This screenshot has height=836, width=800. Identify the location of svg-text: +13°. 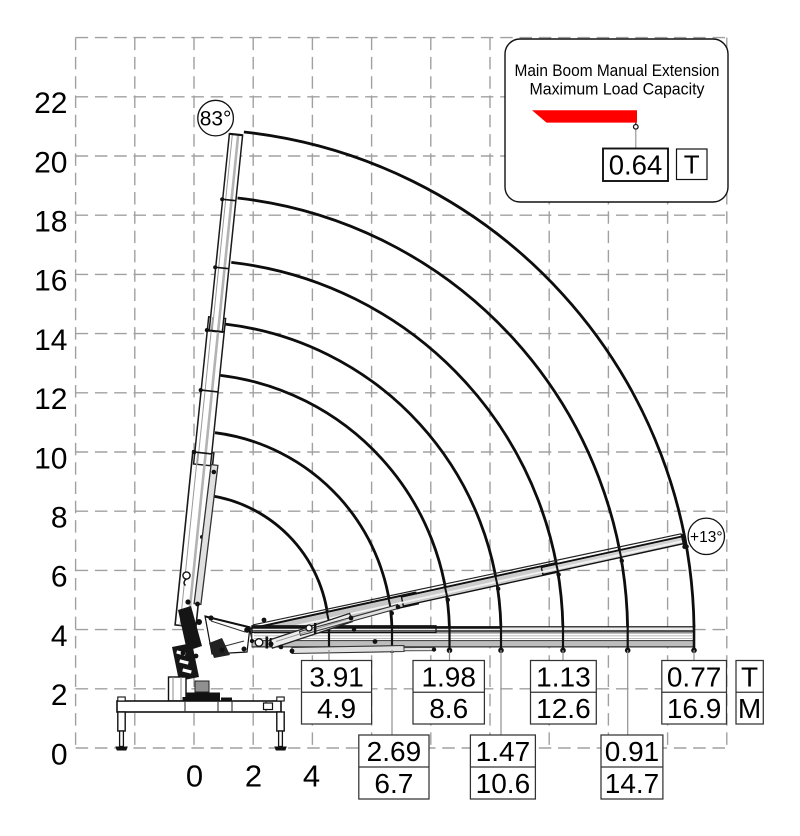
(706, 537).